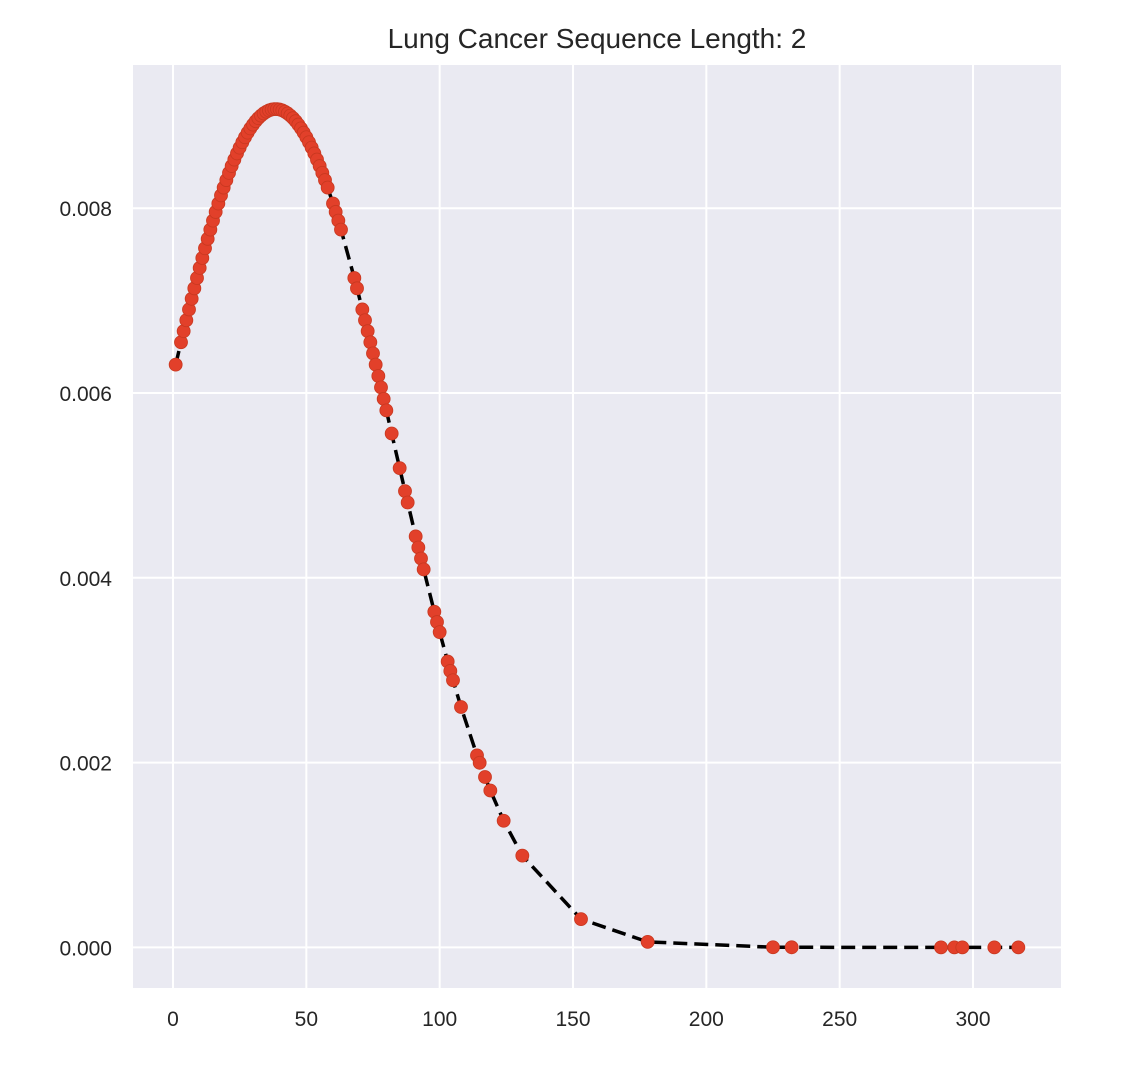 The height and width of the screenshot is (1090, 1122). What do you see at coordinates (85, 394) in the screenshot?
I see `y-tick-label: 0.006` at bounding box center [85, 394].